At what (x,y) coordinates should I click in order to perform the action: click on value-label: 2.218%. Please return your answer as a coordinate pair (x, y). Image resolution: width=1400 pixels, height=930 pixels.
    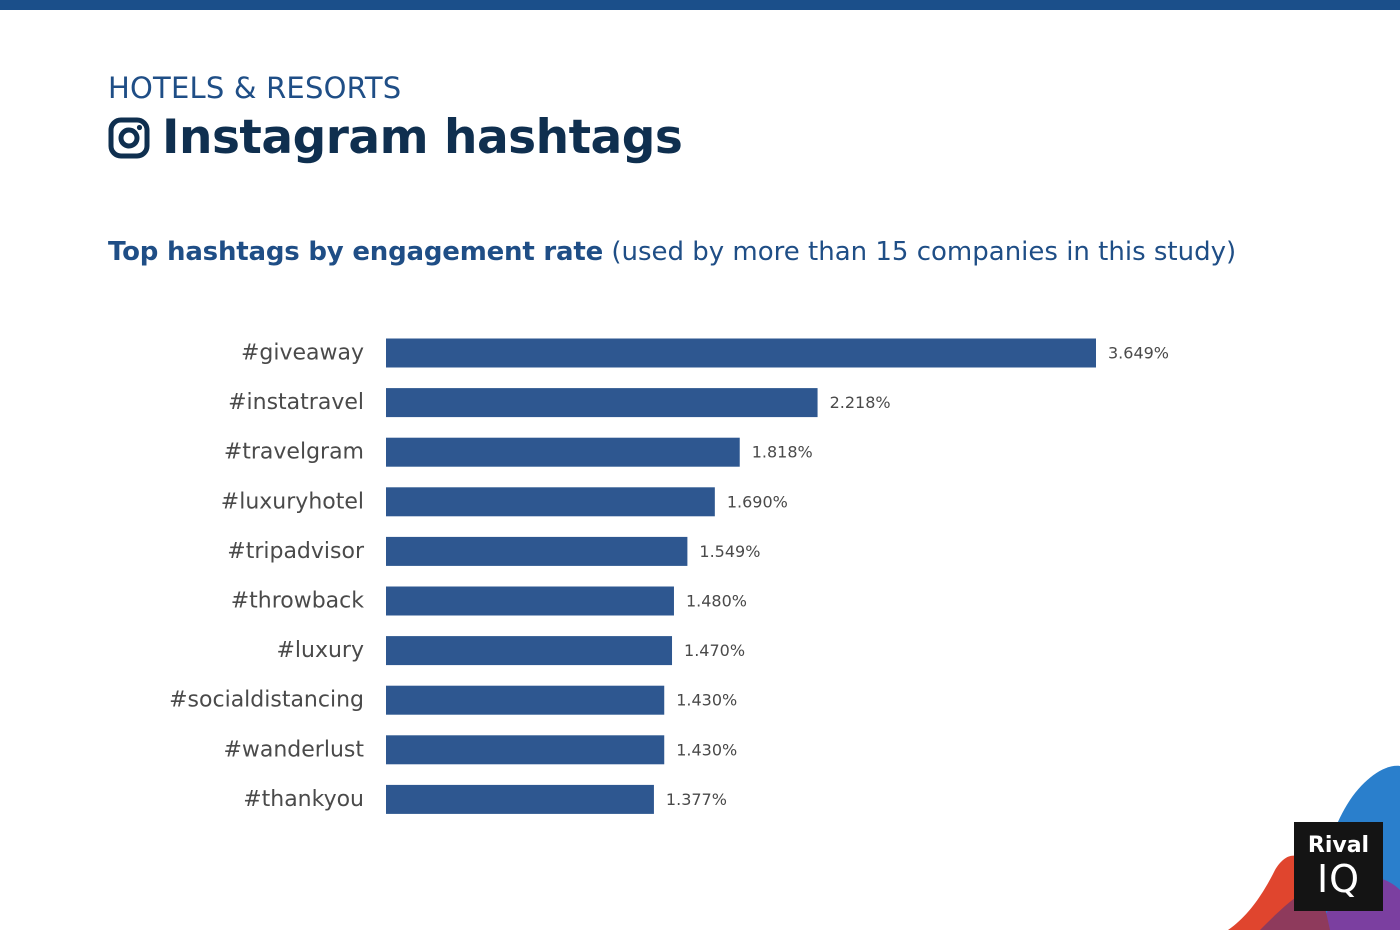
    Looking at the image, I should click on (860, 402).